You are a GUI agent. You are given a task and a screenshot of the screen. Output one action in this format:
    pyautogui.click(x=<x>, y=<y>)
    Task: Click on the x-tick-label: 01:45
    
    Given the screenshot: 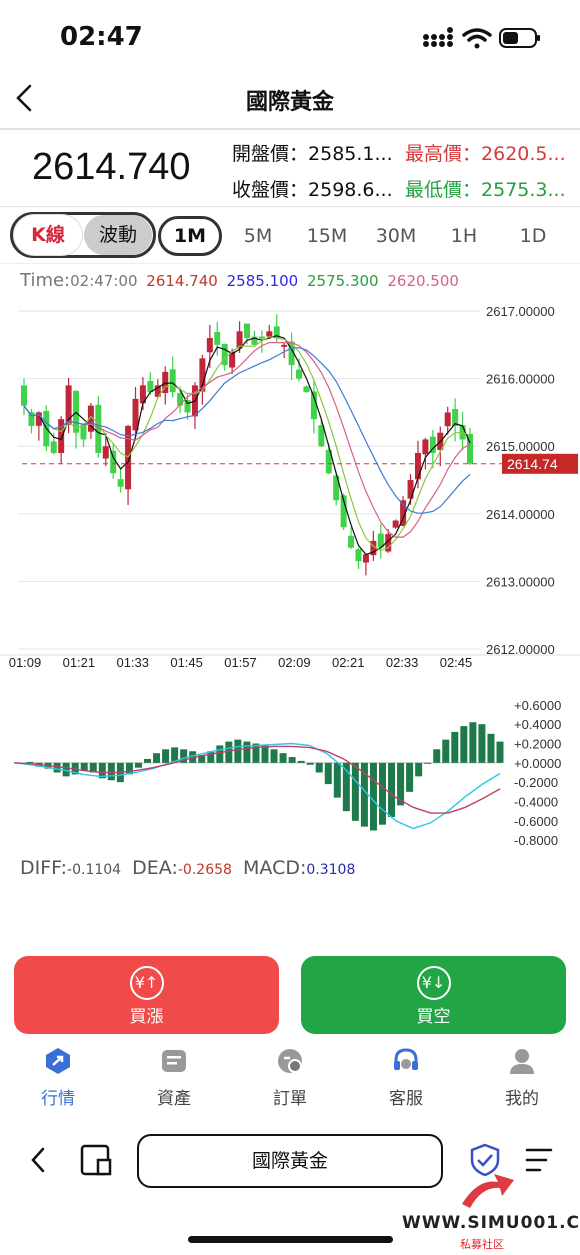 What is the action you would take?
    pyautogui.click(x=186, y=662)
    